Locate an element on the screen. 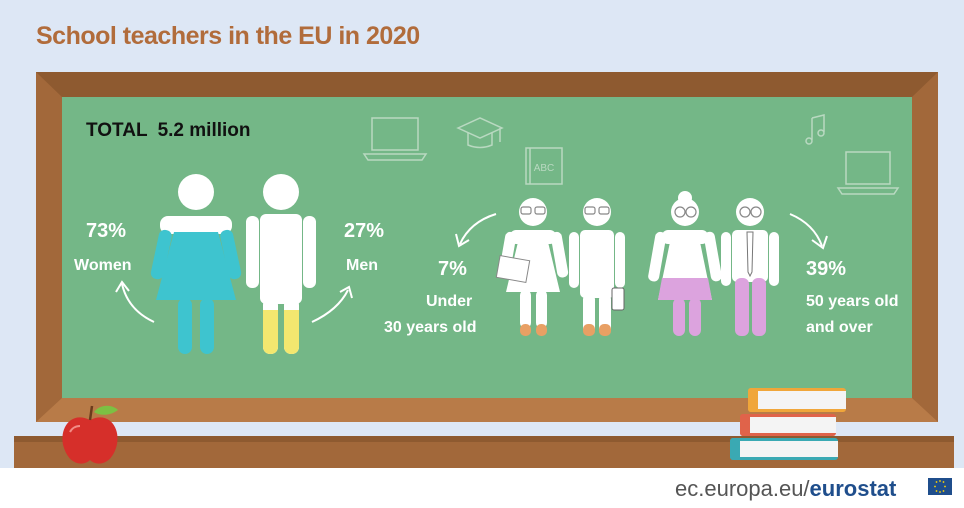 The image size is (964, 508). apple-icon is located at coordinates (90, 434).